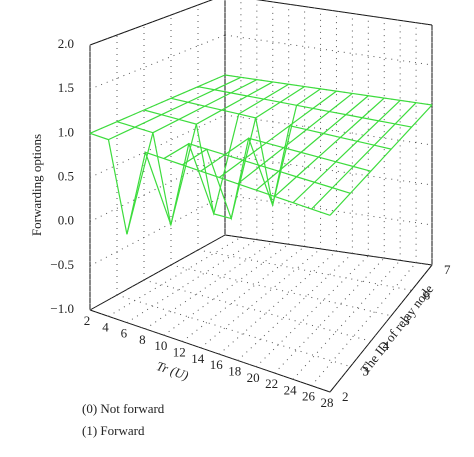 The image size is (474, 457). Describe the element at coordinates (327, 402) in the screenshot. I see `x-tick-label: 28` at that location.